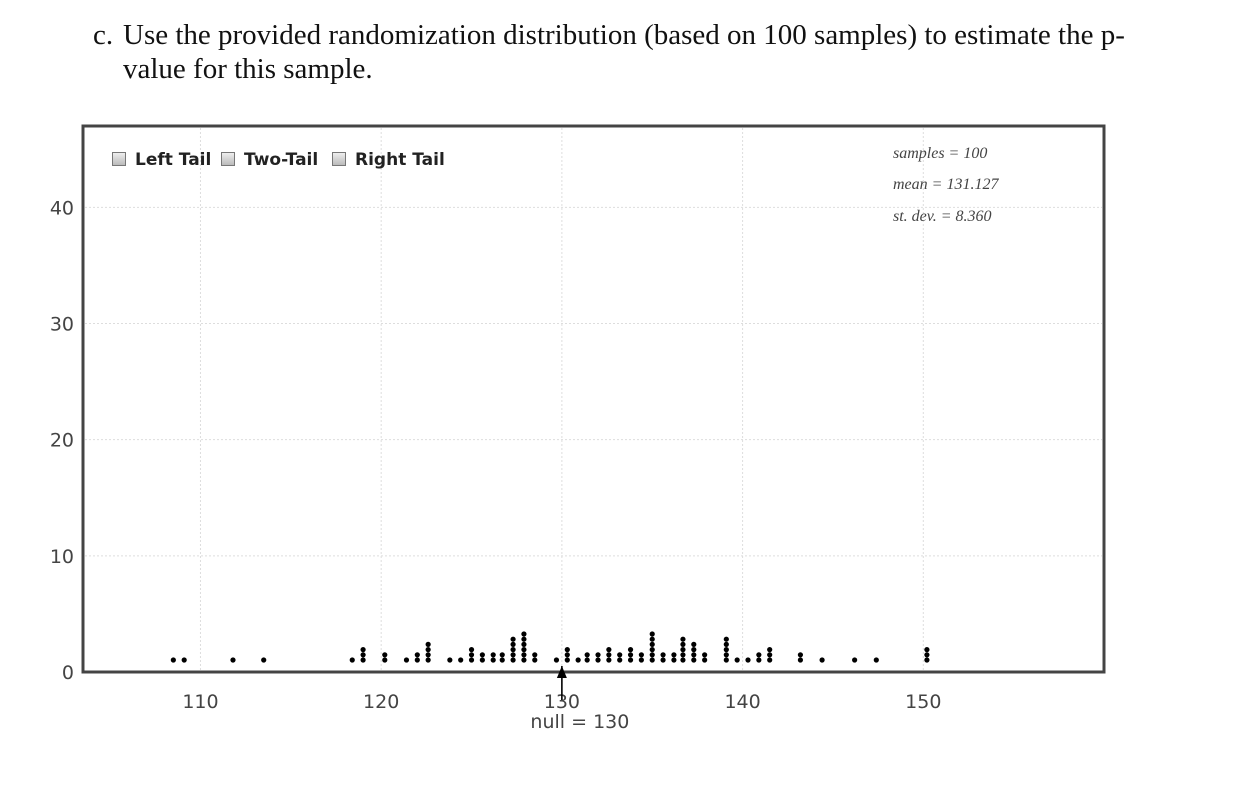 This screenshot has height=811, width=1238. What do you see at coordinates (339, 159) in the screenshot?
I see `right-tail-checkbox-box` at bounding box center [339, 159].